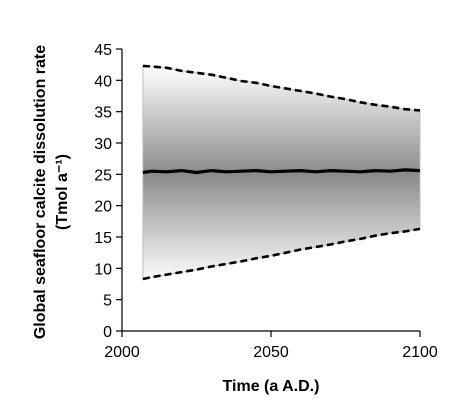 This screenshot has width=474, height=407. What do you see at coordinates (103, 50) in the screenshot?
I see `y-tick-label-45: 45` at bounding box center [103, 50].